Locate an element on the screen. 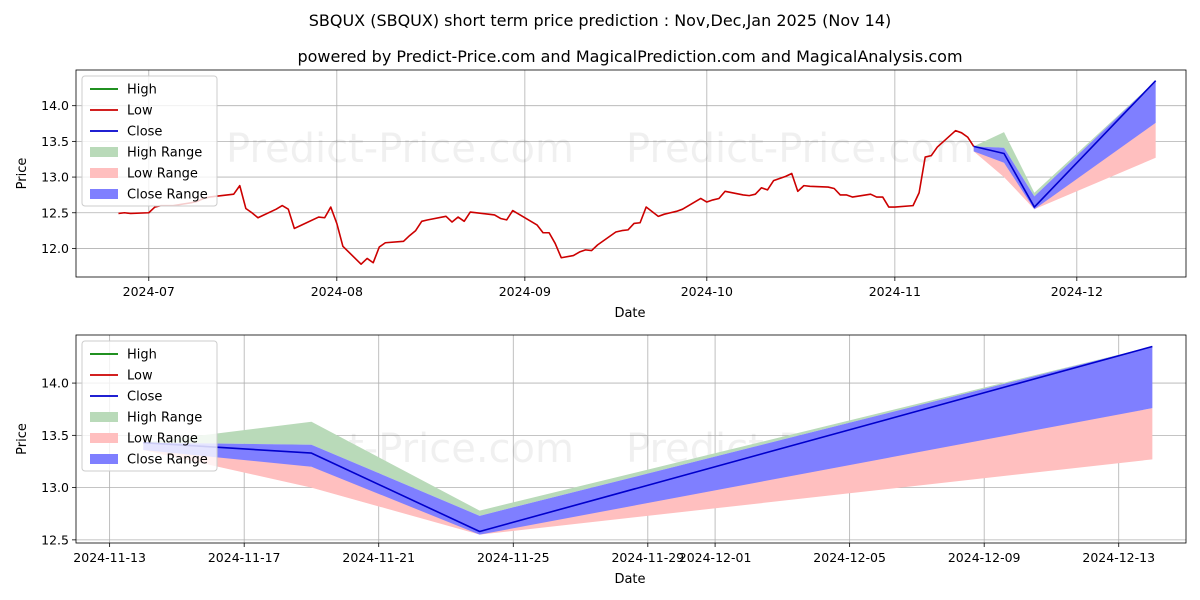 The width and height of the screenshot is (1200, 600). x-tick-label: 2024-11-25 is located at coordinates (513, 557).